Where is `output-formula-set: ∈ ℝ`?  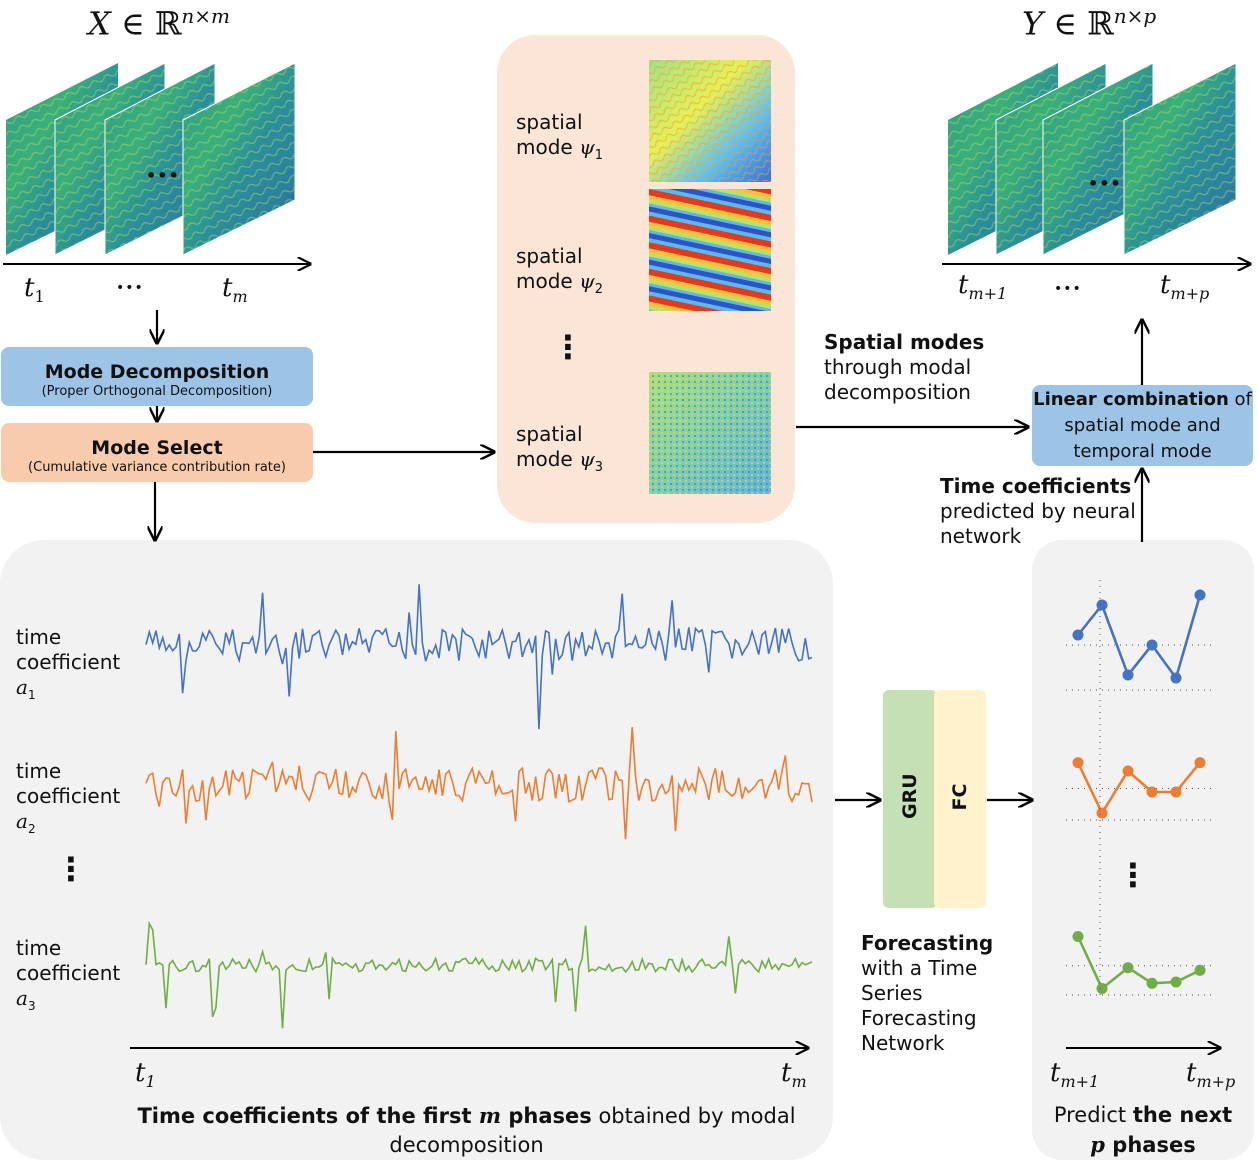
output-formula-set: ∈ ℝ is located at coordinates (1078, 23).